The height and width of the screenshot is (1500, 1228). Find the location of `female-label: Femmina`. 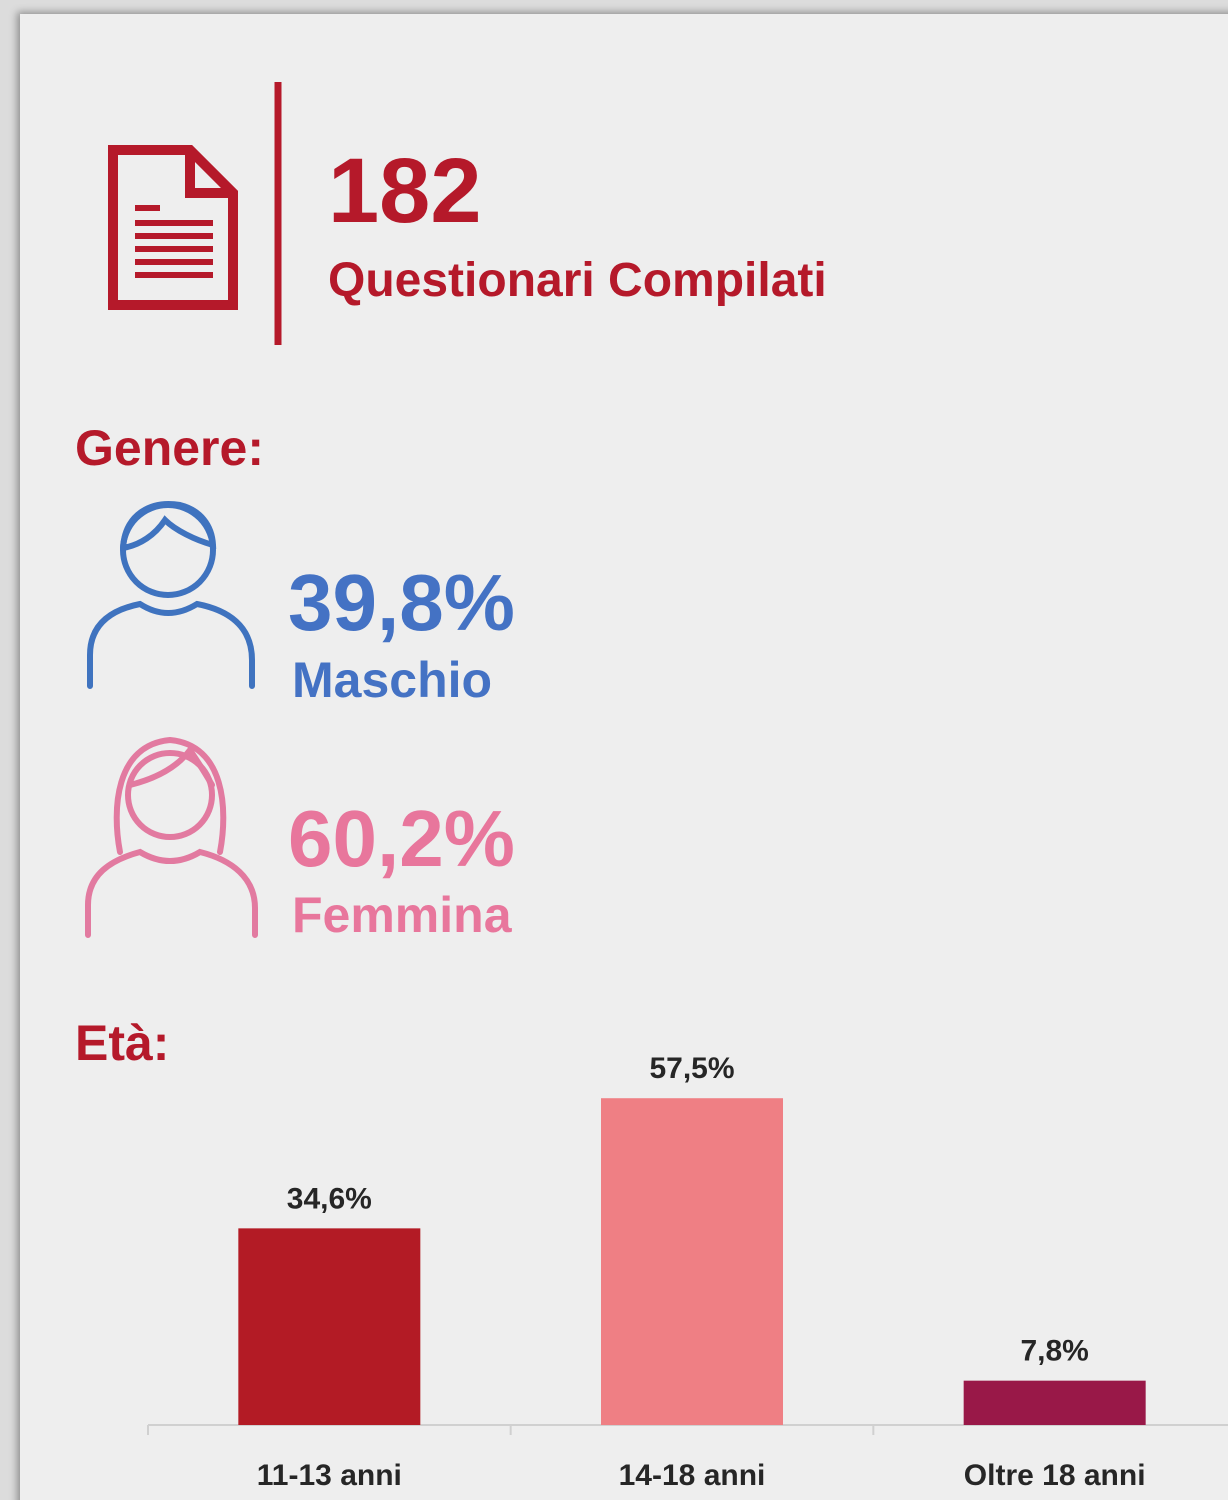

female-label: Femmina is located at coordinates (402, 915).